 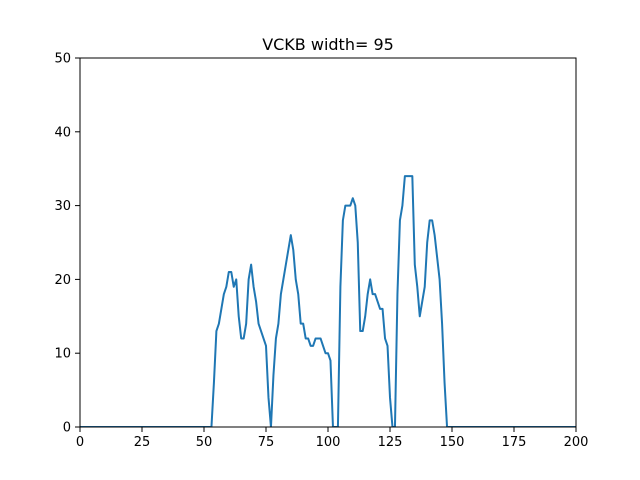 I want to click on y-tick-label: 50, so click(x=62, y=59).